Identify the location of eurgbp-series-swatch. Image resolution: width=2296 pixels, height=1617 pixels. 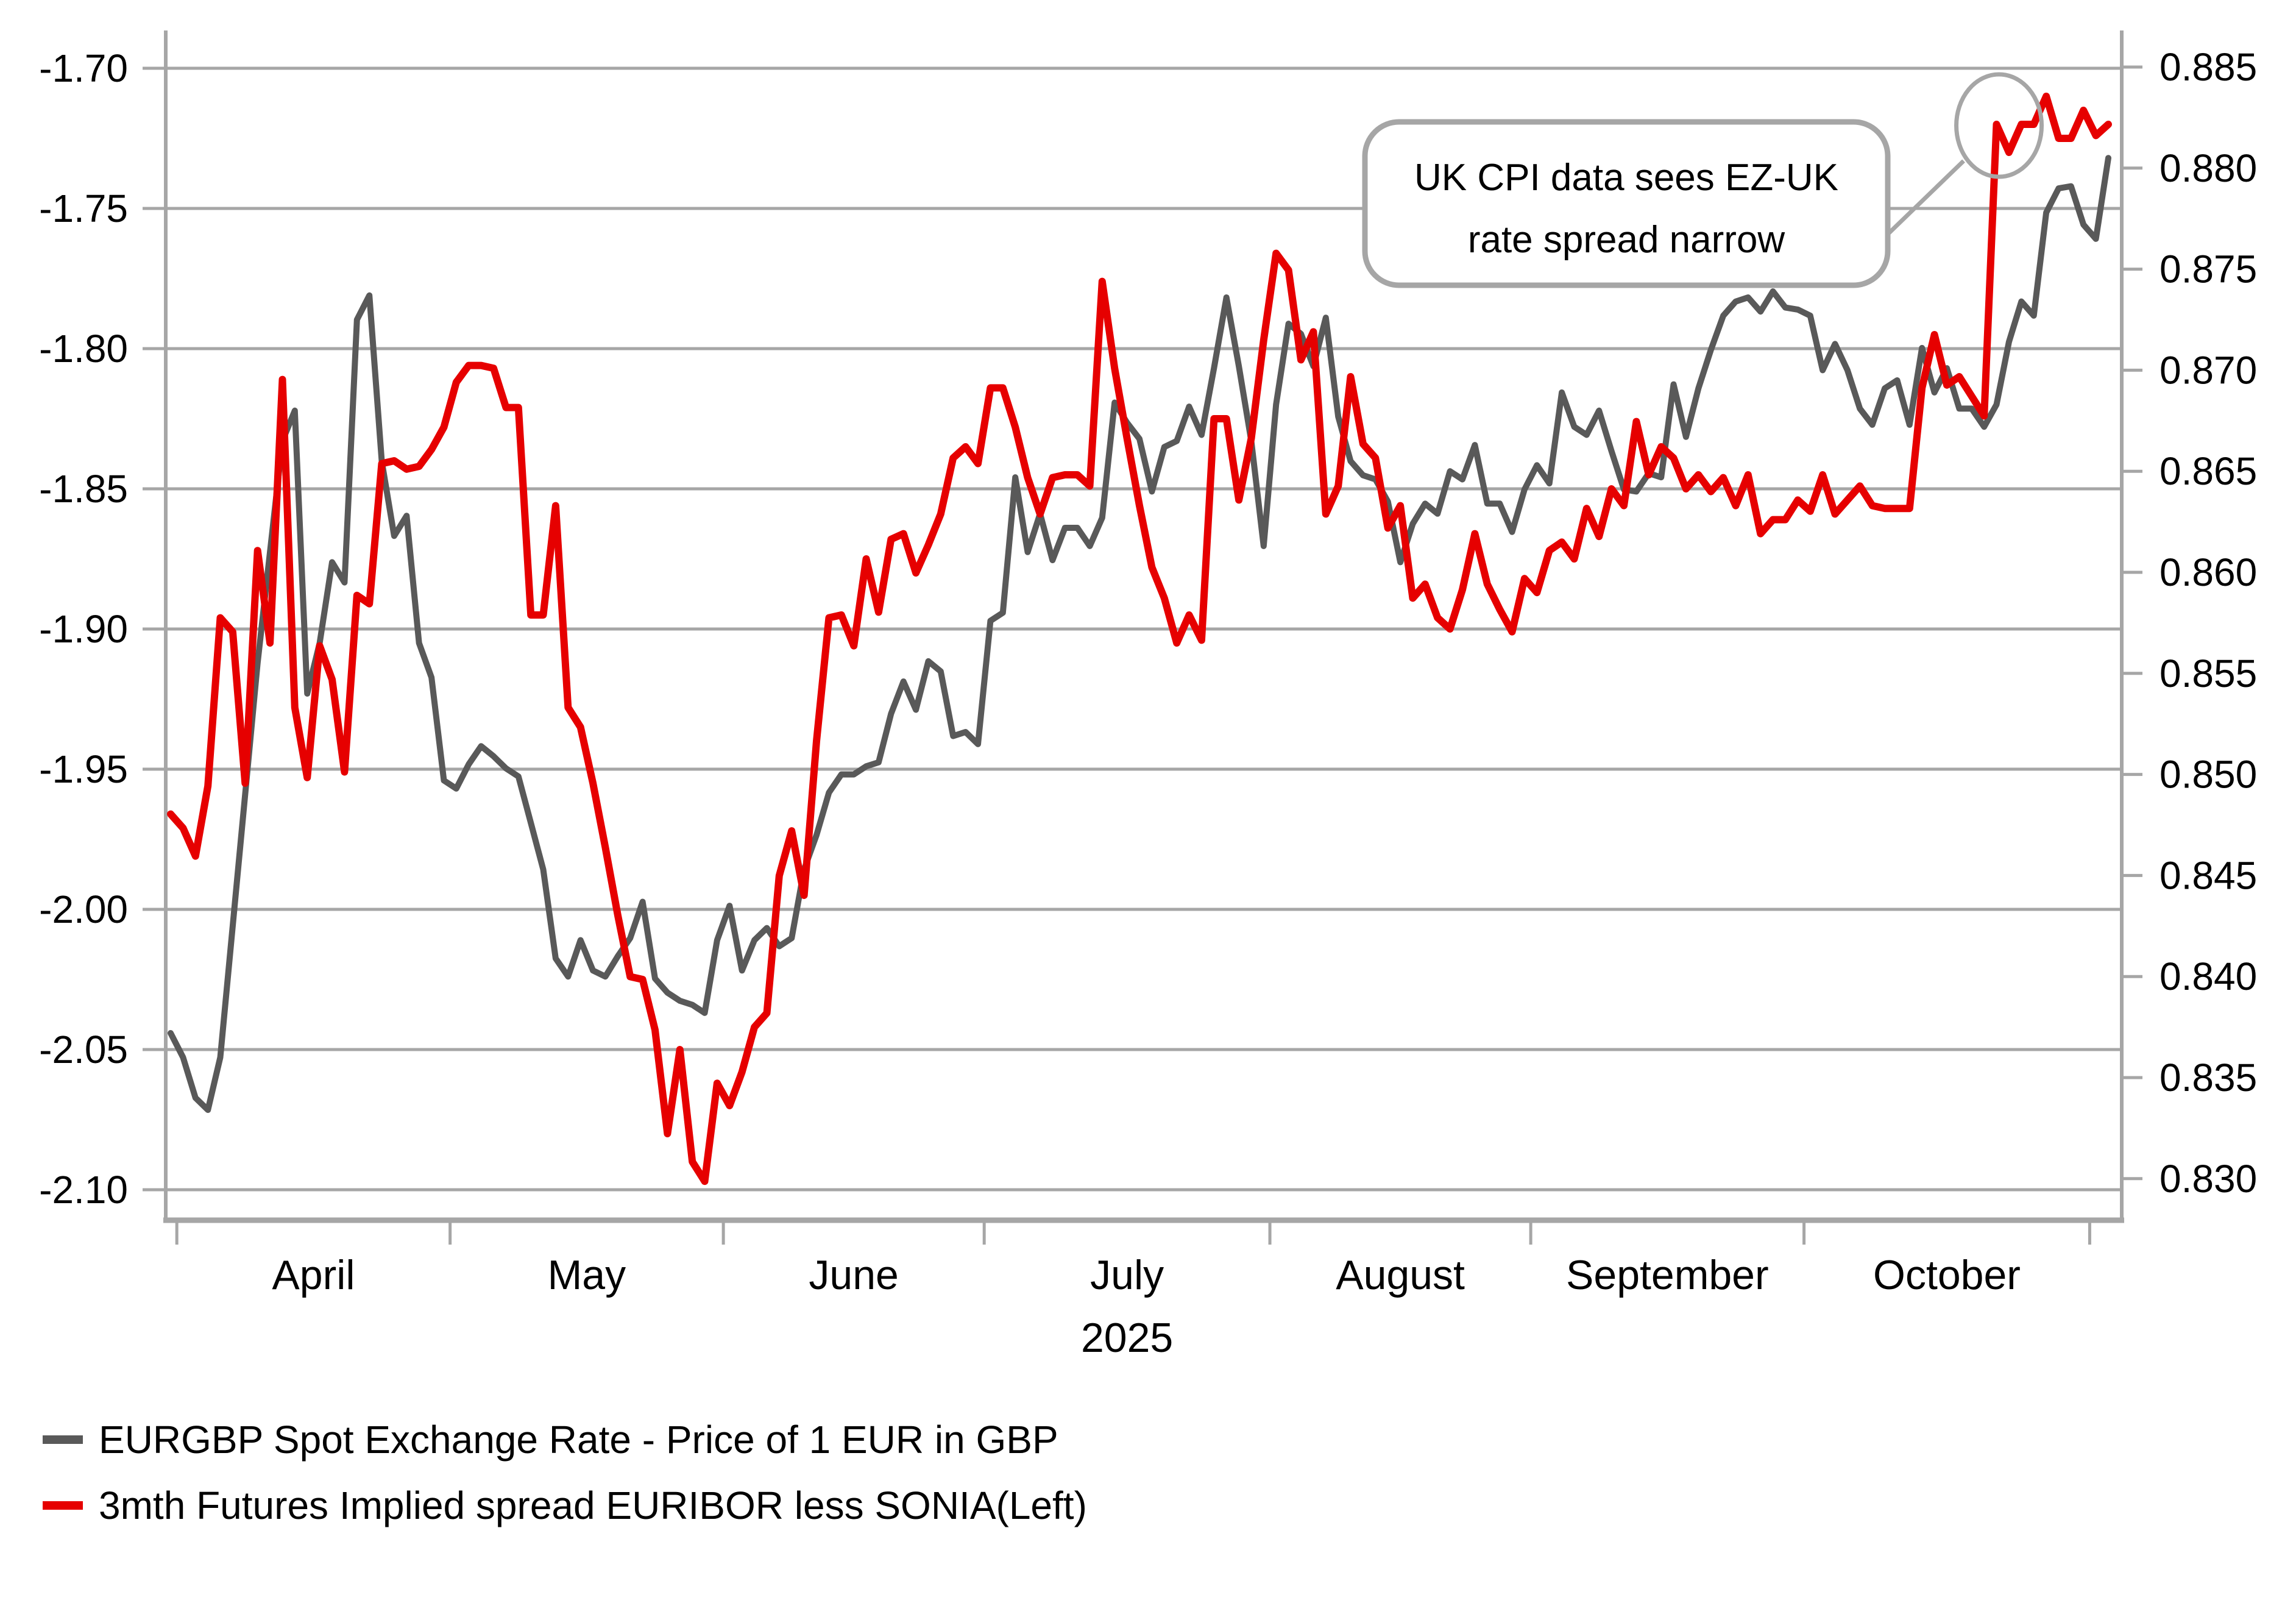
(63, 1440).